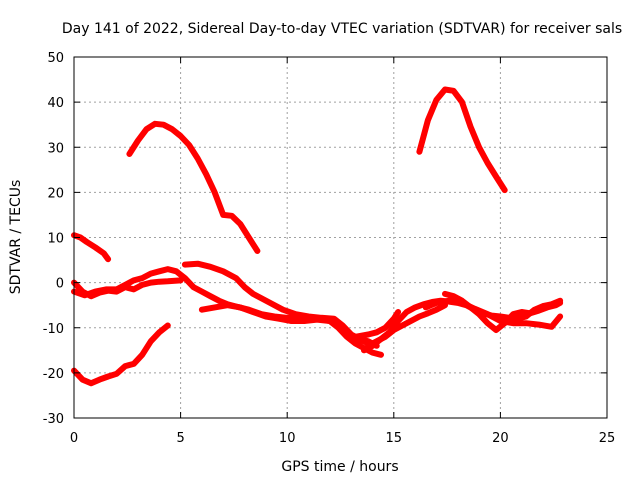 This screenshot has width=640, height=480. Describe the element at coordinates (406, 325) in the screenshot. I see `series-arc-j` at that location.